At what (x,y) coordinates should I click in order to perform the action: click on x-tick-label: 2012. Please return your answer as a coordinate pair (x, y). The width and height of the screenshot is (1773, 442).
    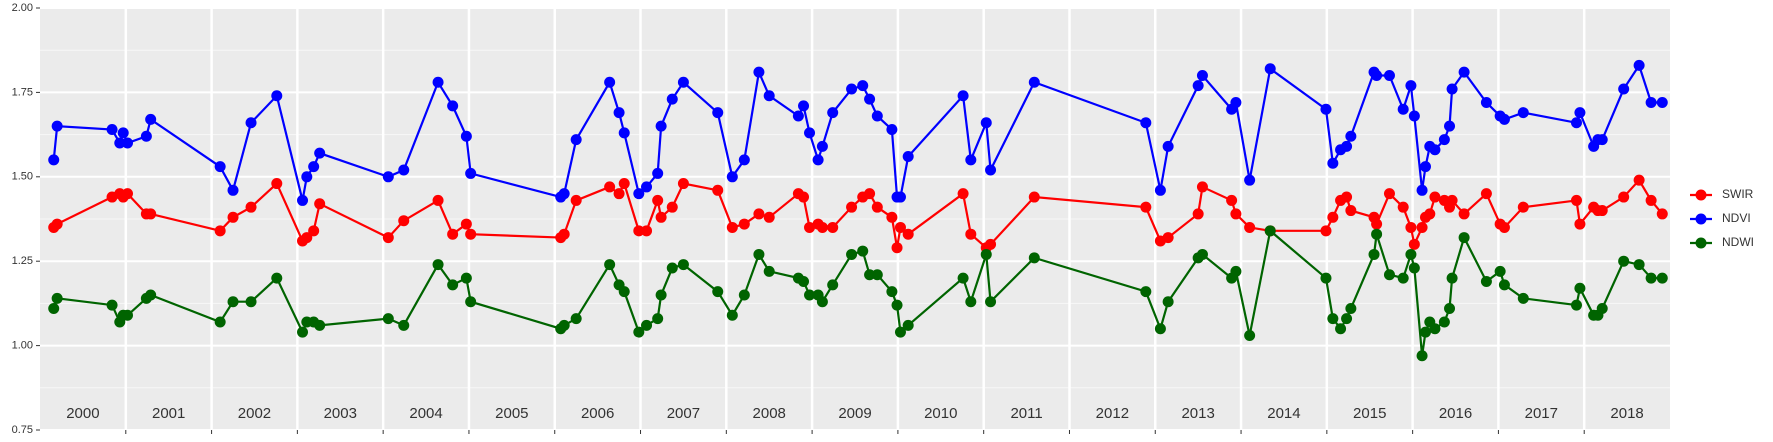
    Looking at the image, I should click on (1112, 413).